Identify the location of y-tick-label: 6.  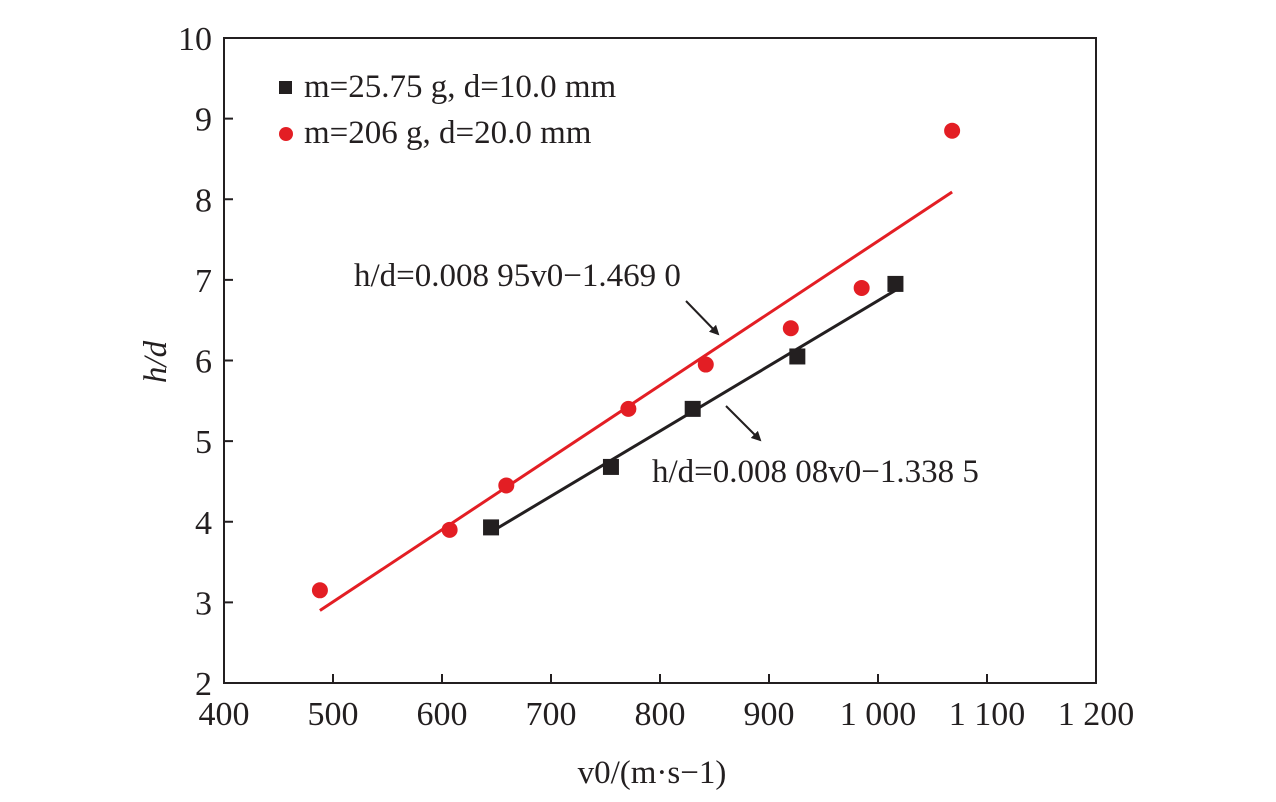
(203, 362).